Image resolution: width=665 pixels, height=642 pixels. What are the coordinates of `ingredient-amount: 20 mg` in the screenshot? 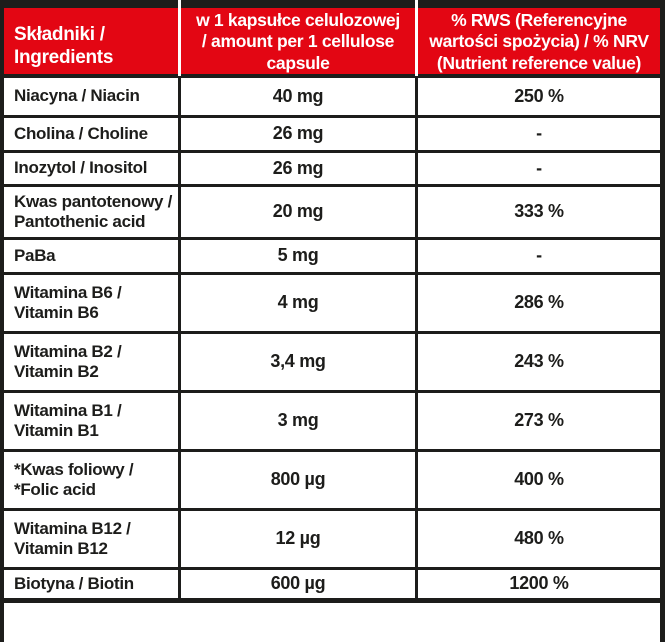 It's located at (296, 212).